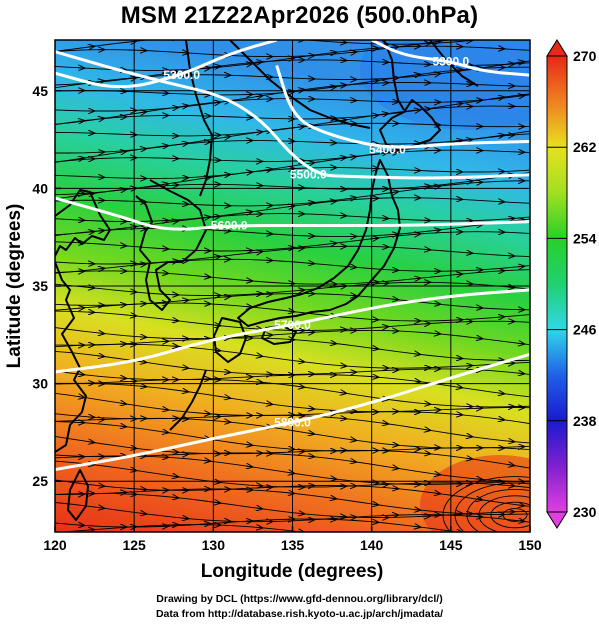  I want to click on y-tick-label-35: 35, so click(40, 286).